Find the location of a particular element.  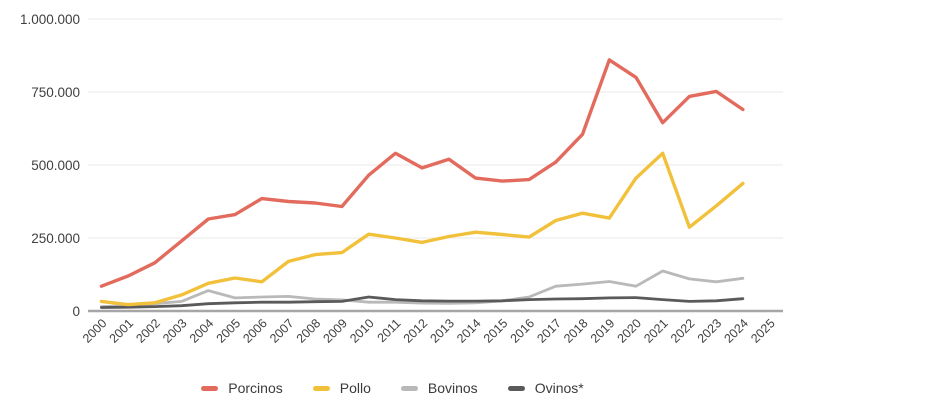

x-axis-tick-2008: 2008 is located at coordinates (309, 331).